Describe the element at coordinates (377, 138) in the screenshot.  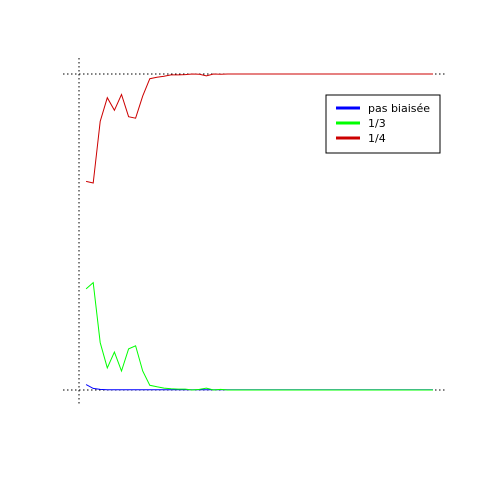
I see `legend-label-1-4: 1/4` at that location.